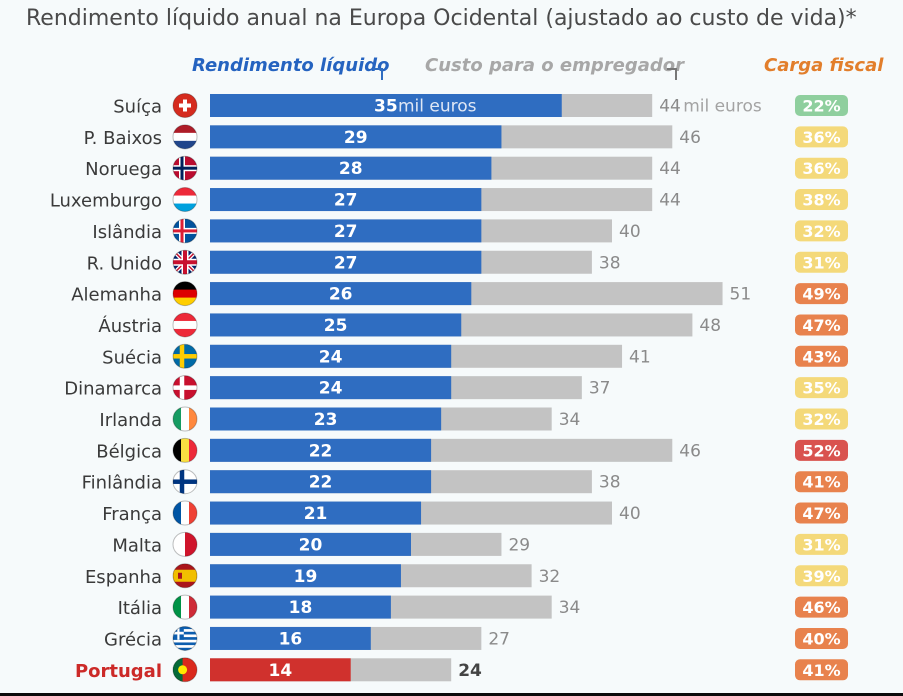 Image resolution: width=903 pixels, height=696 pixels. I want to click on tax-badge-label: 52%, so click(821, 450).